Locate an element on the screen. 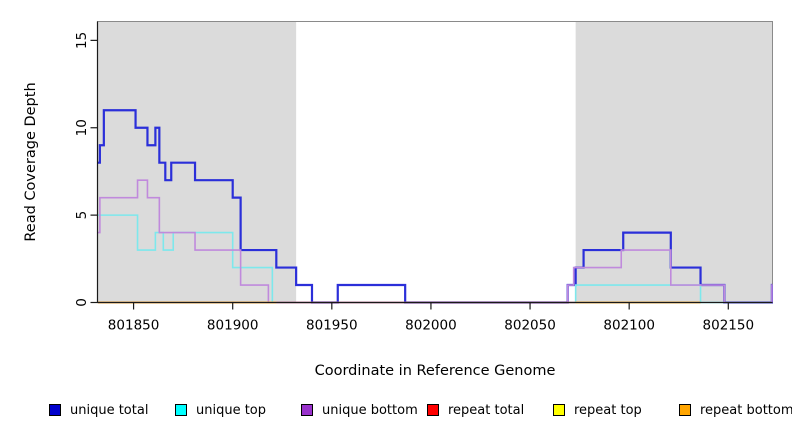 The width and height of the screenshot is (792, 432). repeat-total-swatch-icon is located at coordinates (433, 410).